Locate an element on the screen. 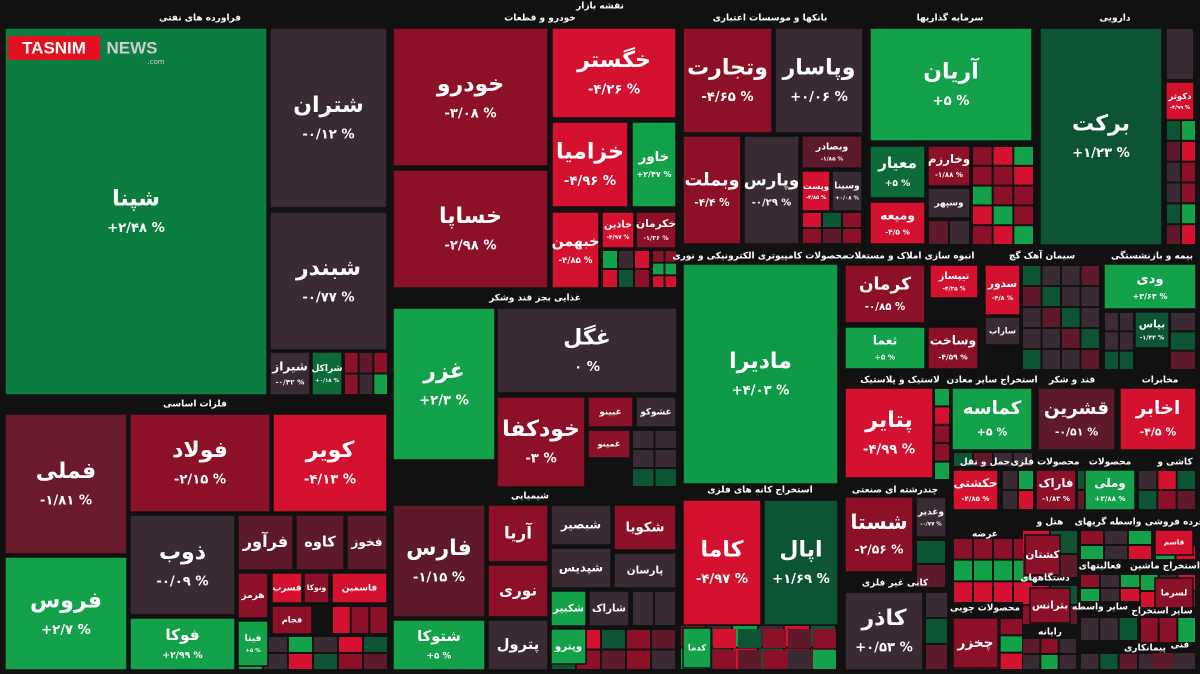 The width and height of the screenshot is (1200, 674). tile-name: خبهمن is located at coordinates (576, 242).